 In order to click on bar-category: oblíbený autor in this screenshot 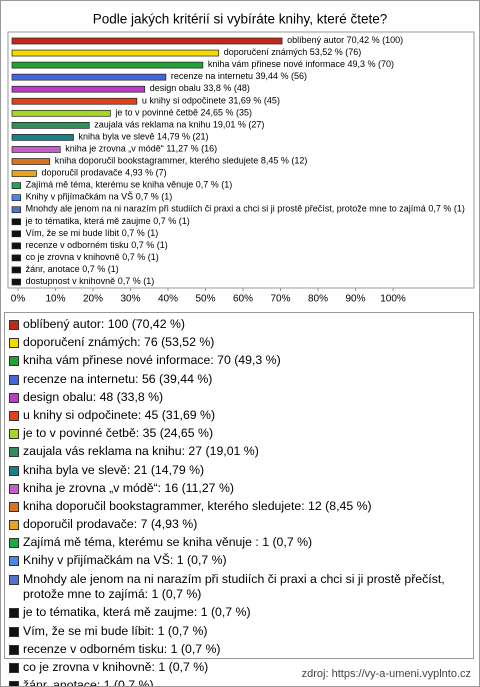, I will do `click(315, 40)`.